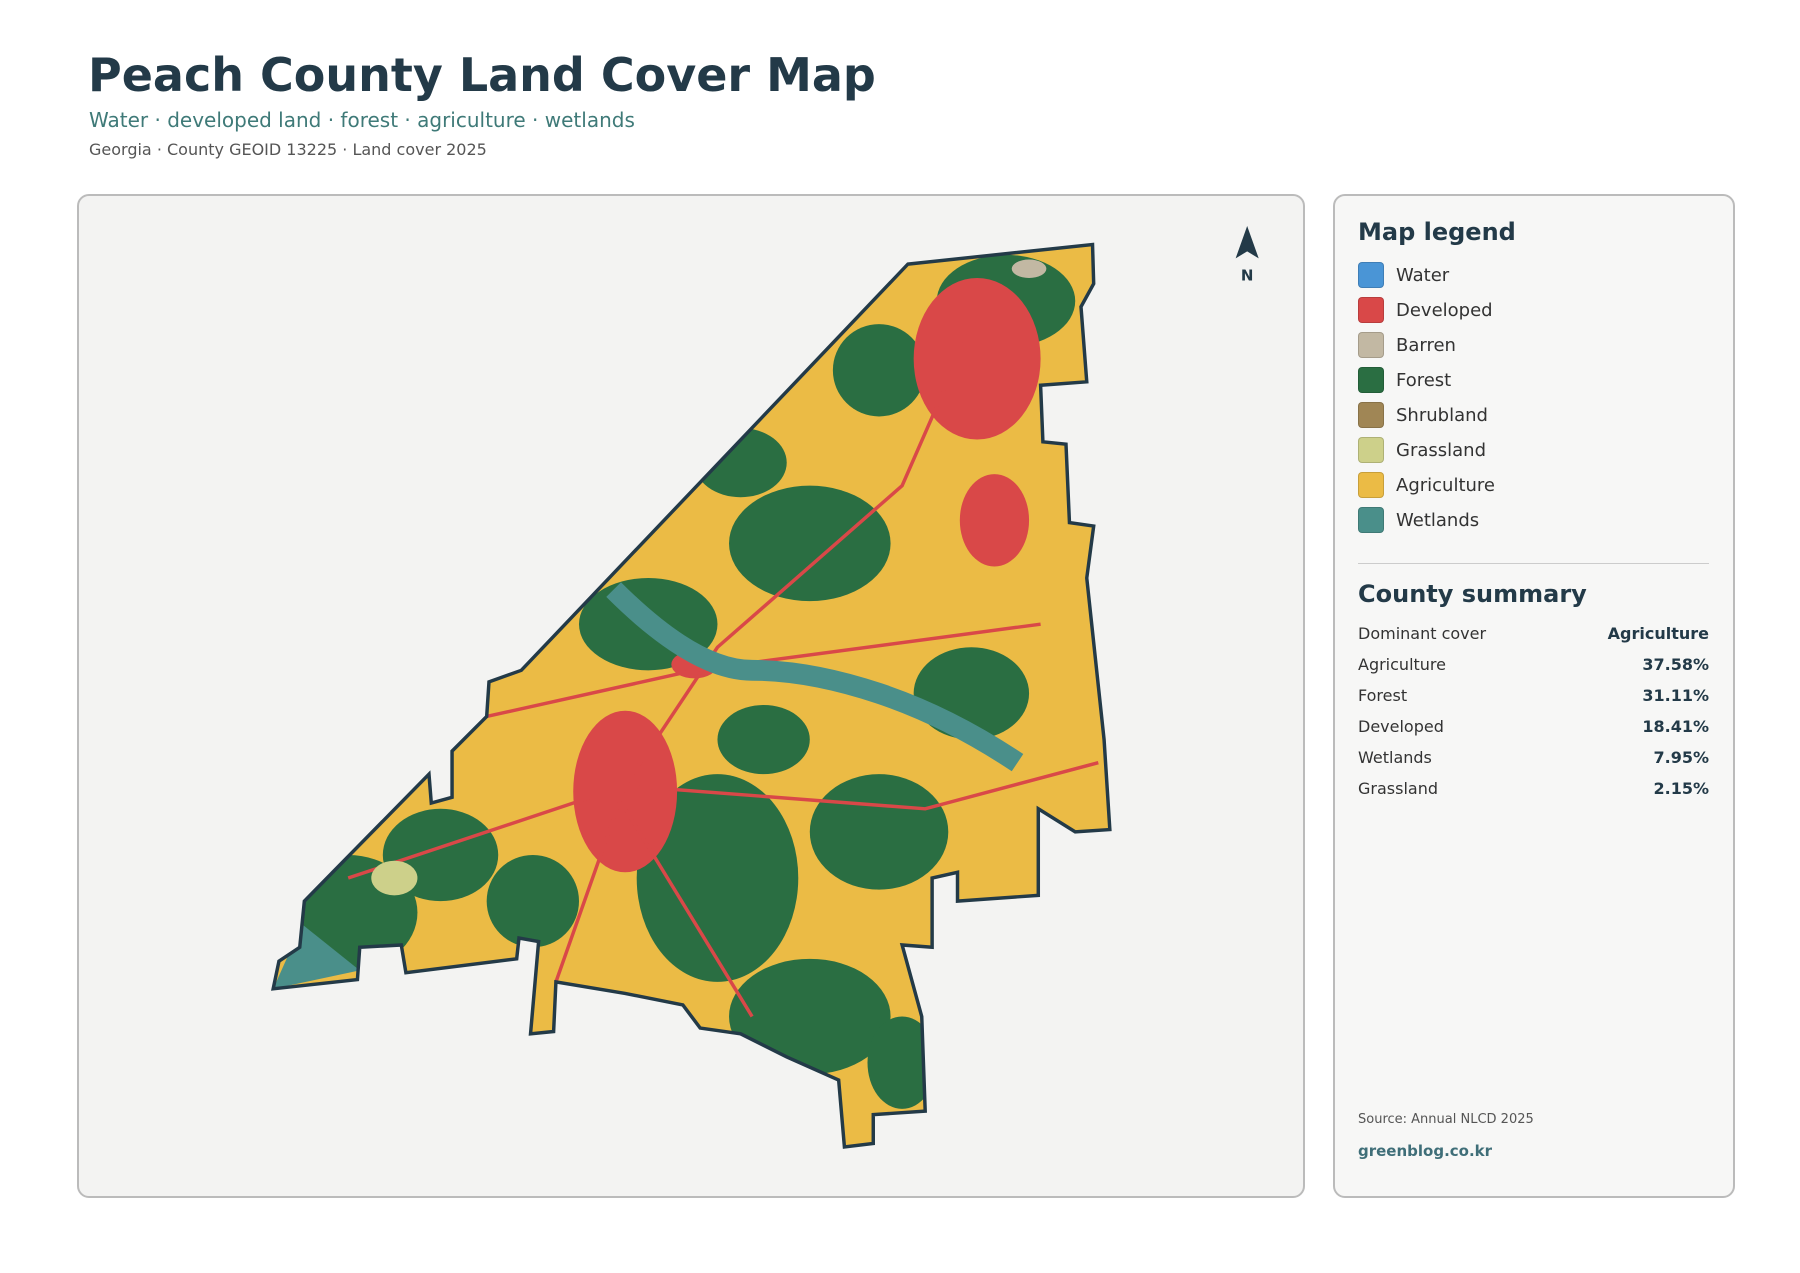  What do you see at coordinates (1533, 726) in the screenshot?
I see `summary-row: Developed 18.41%` at bounding box center [1533, 726].